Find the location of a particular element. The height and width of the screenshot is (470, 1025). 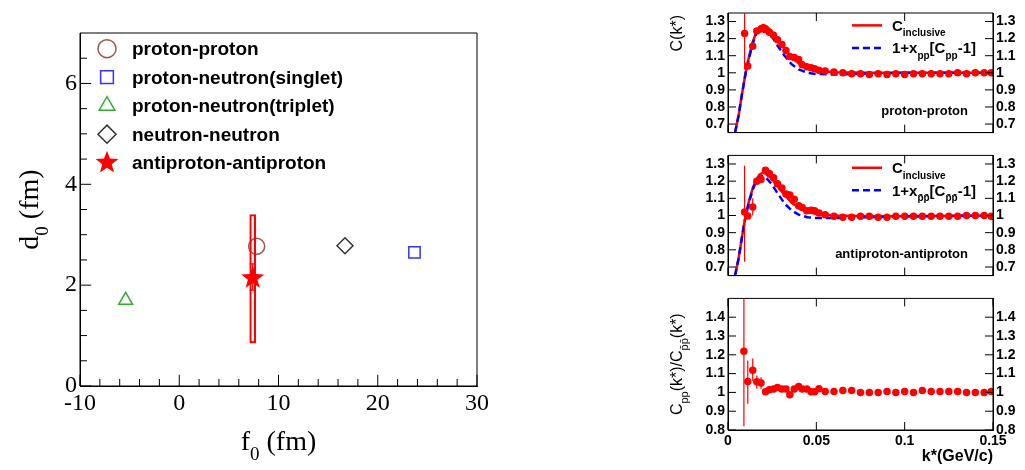

y2-tick-label: 1.1 is located at coordinates (1006, 54).